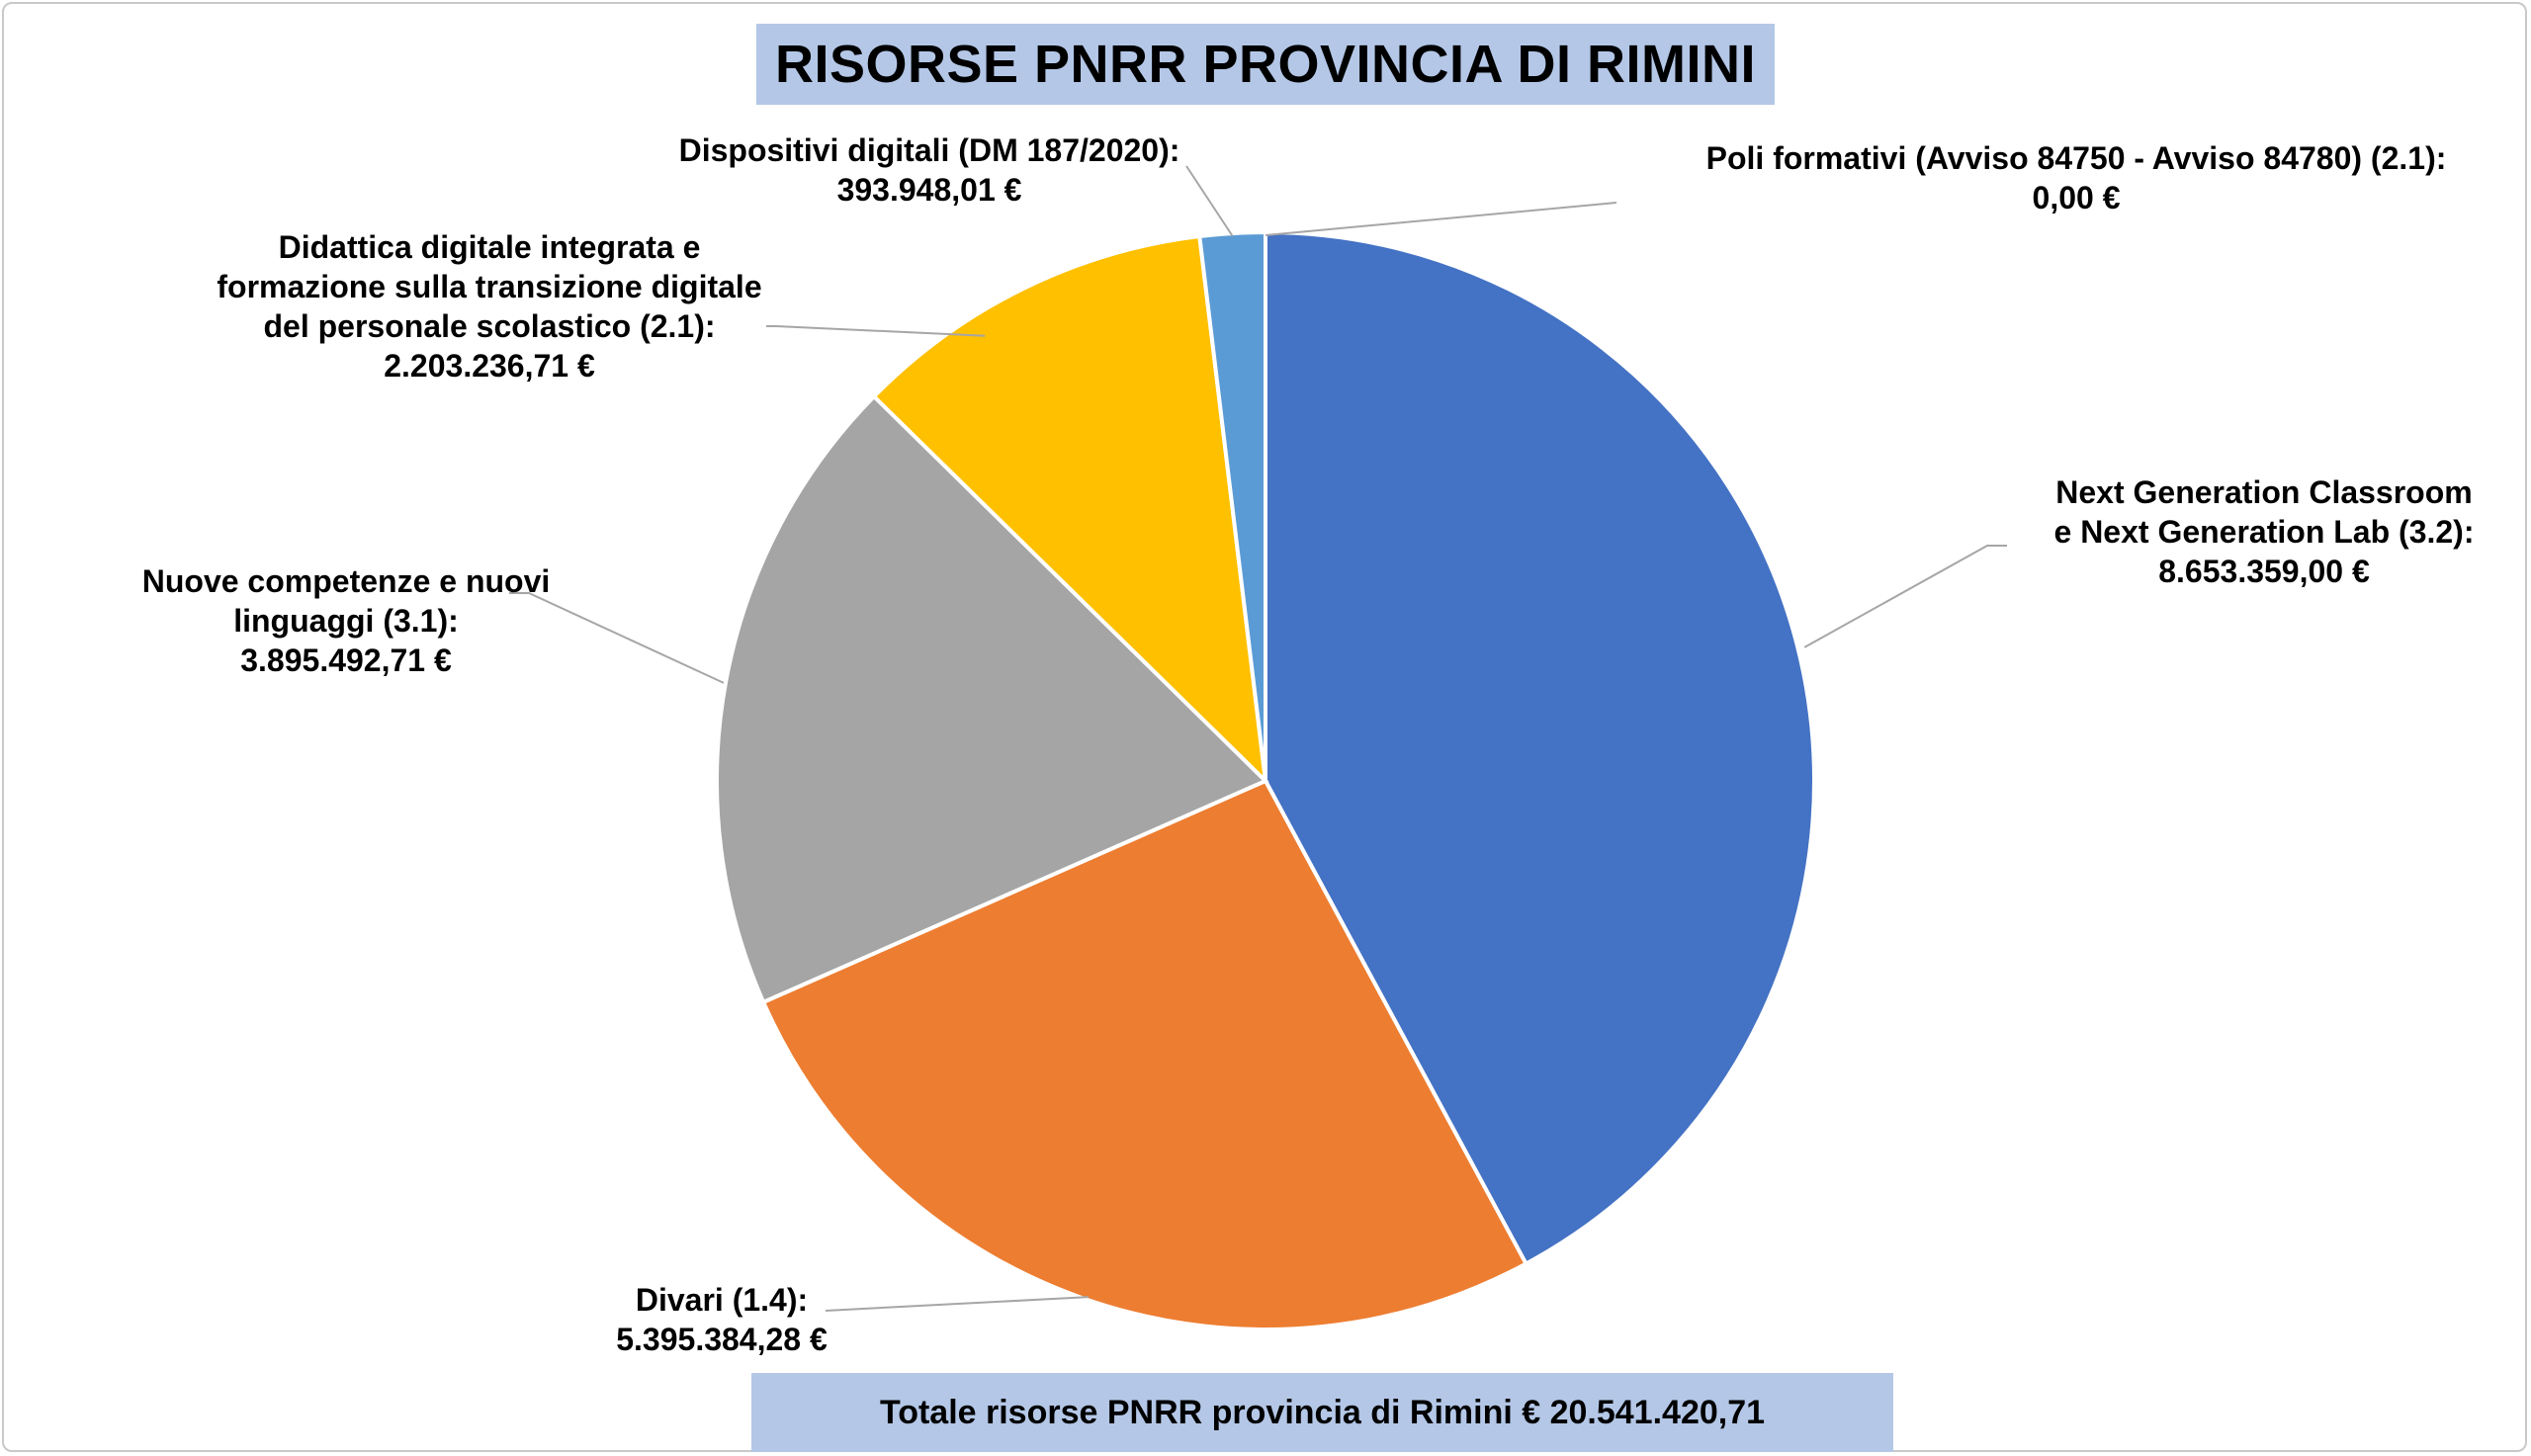 This screenshot has height=1456, width=2531. Describe the element at coordinates (876, 331) in the screenshot. I see `leader-line-didattica-digitale` at that location.